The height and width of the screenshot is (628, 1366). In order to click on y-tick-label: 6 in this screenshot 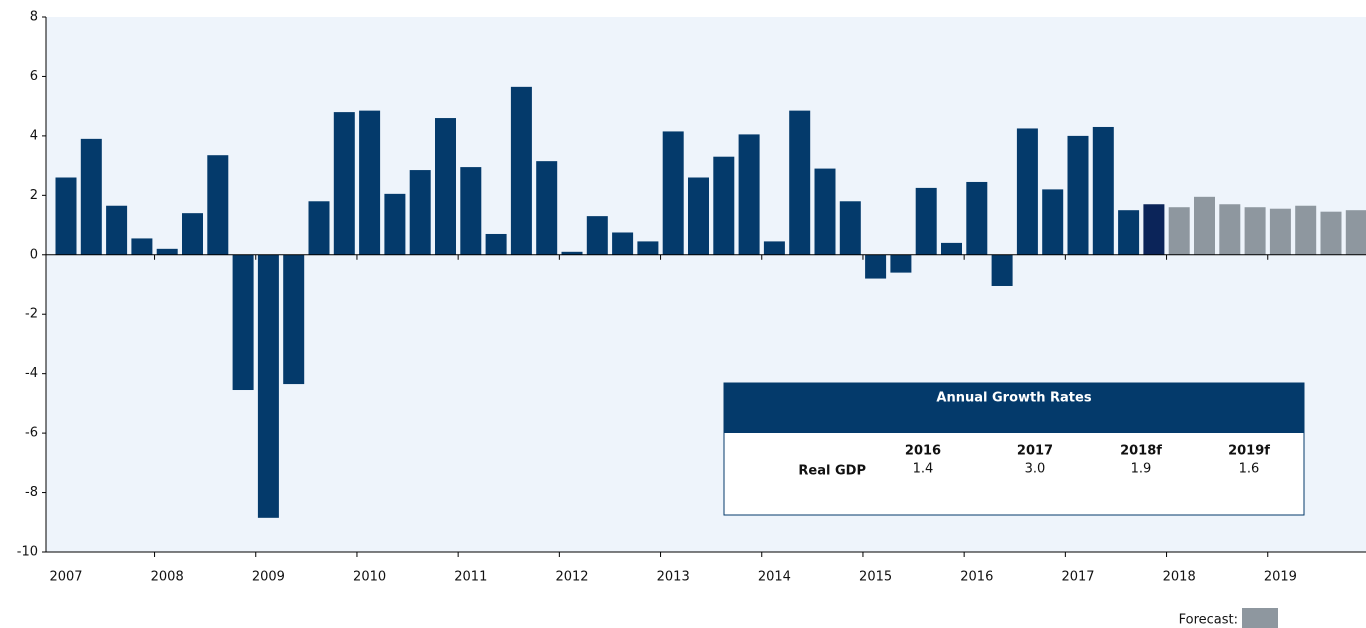, I will do `click(34, 76)`.